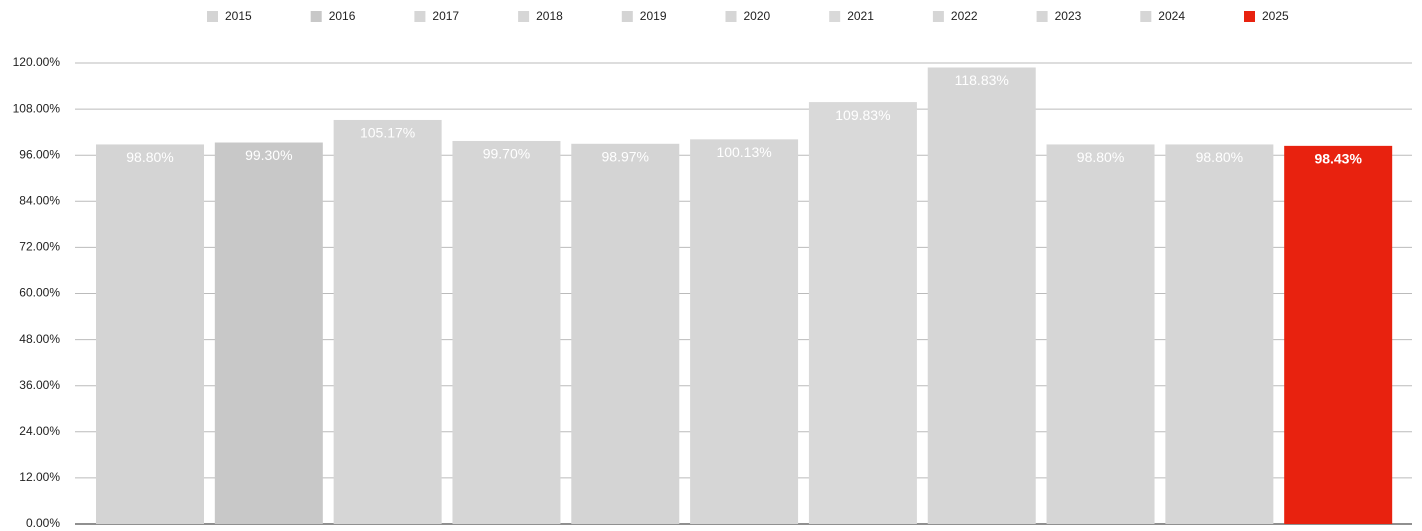 The height and width of the screenshot is (531, 1422). Describe the element at coordinates (39, 293) in the screenshot. I see `y-tick-label: 60.00%` at that location.